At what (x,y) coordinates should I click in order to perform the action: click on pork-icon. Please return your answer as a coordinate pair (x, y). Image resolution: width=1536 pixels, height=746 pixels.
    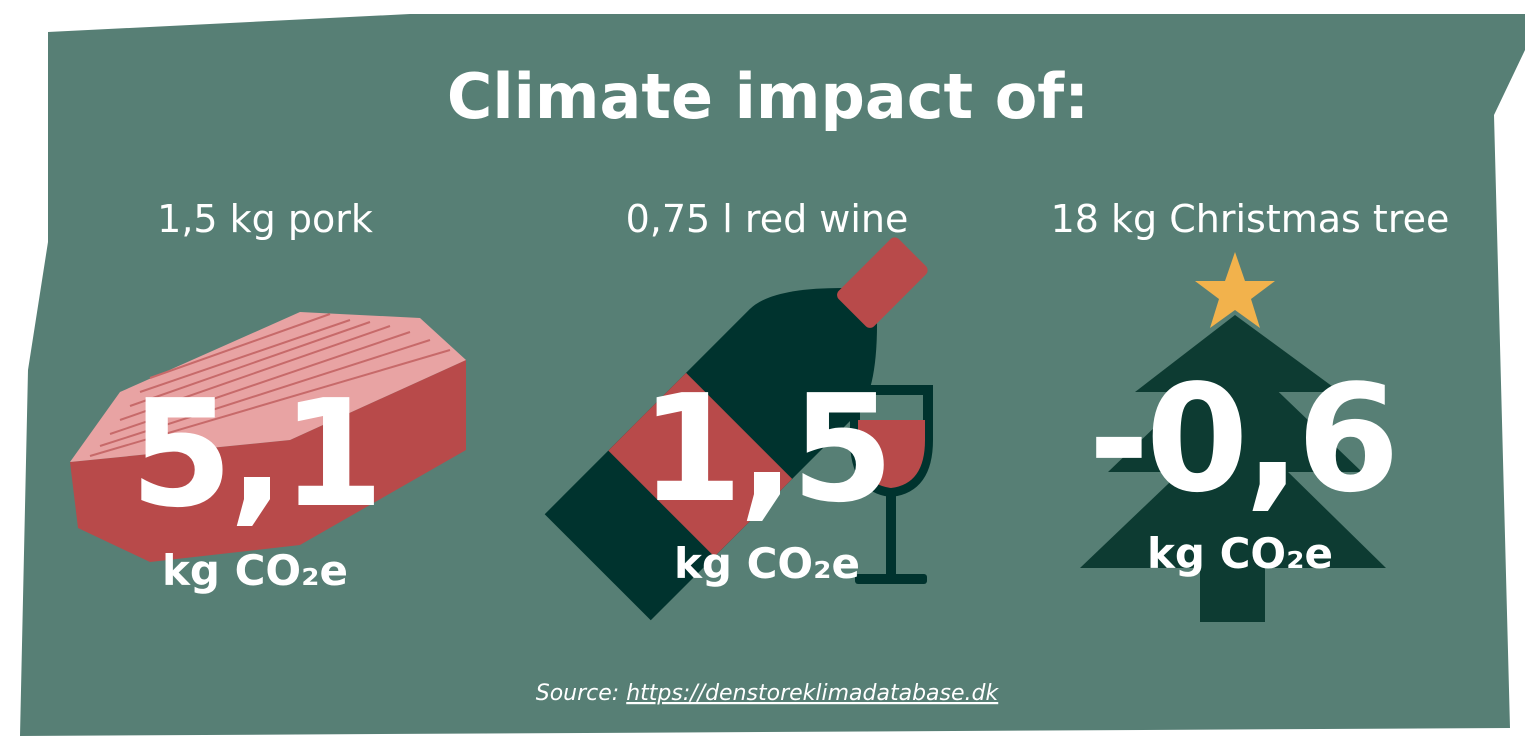
    Looking at the image, I should click on (268, 437).